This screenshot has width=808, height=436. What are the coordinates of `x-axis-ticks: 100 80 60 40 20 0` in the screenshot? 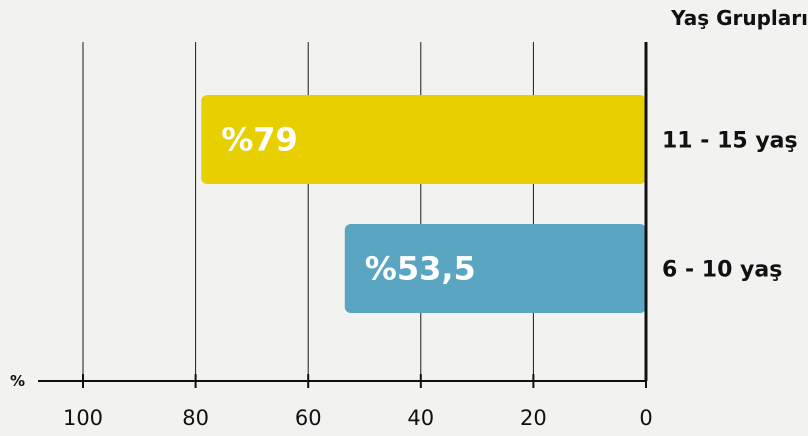 It's located at (358, 402).